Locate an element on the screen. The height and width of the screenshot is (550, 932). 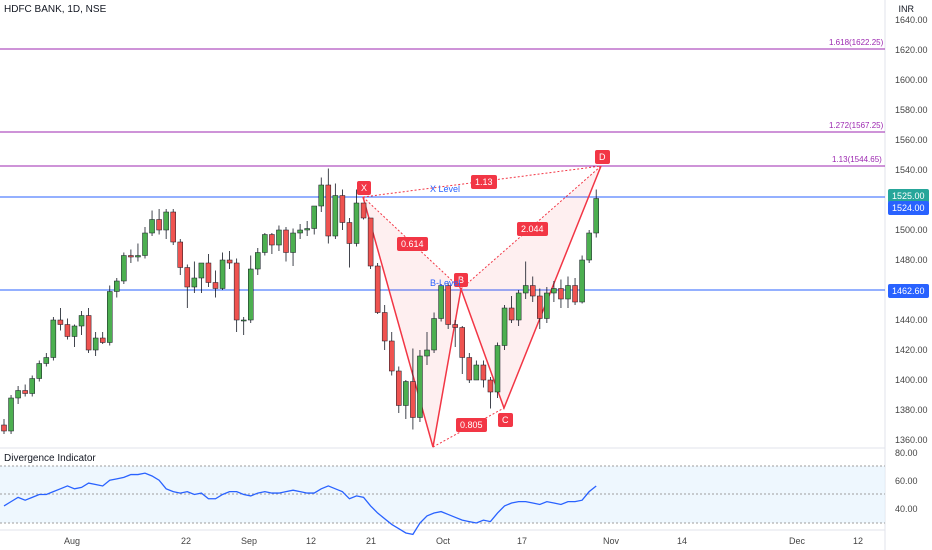
currency-label: INR is located at coordinates (906, 9).